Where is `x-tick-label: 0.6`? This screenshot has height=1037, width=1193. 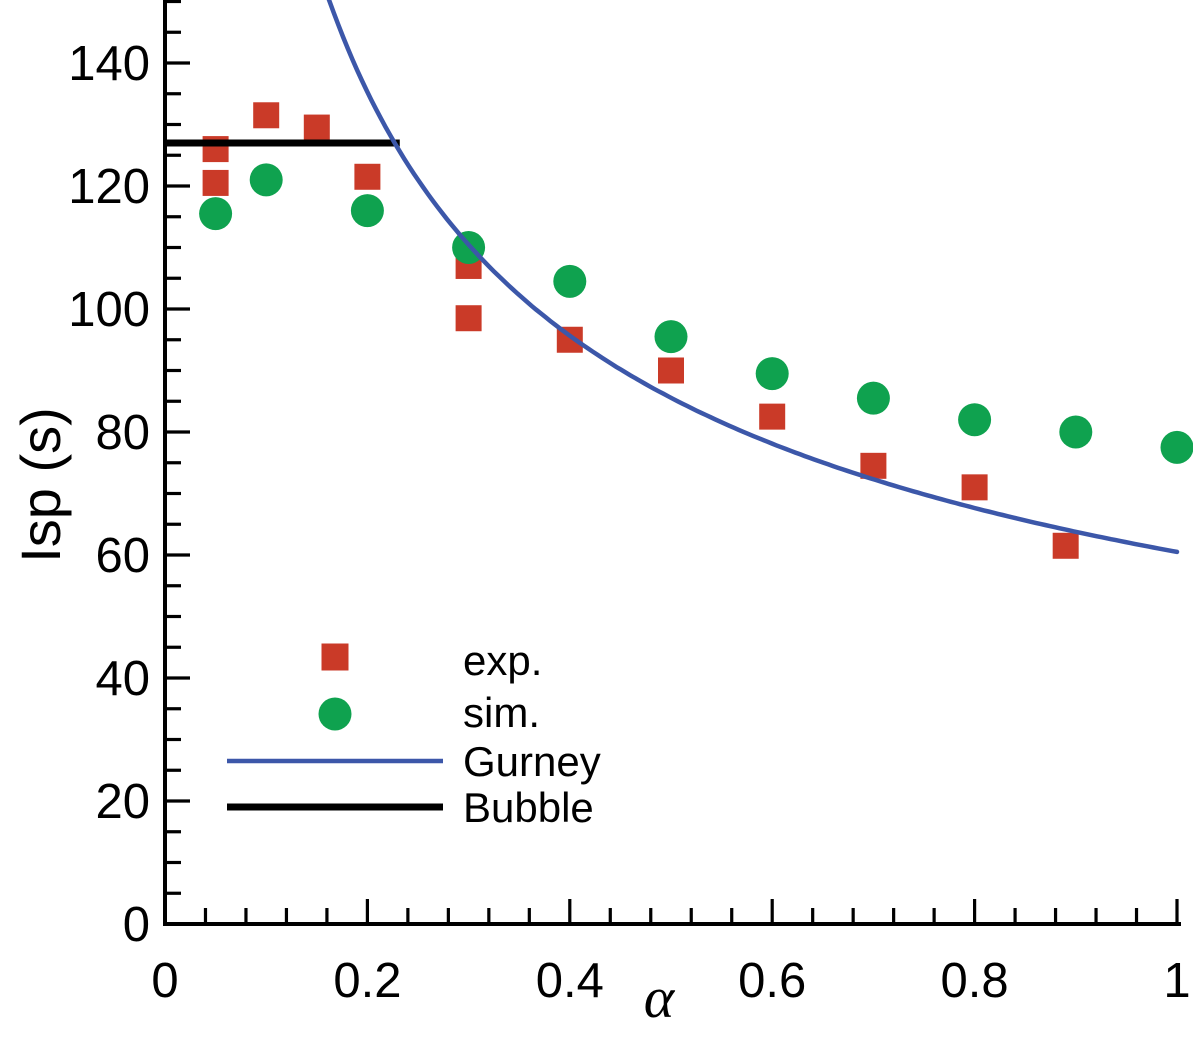 x-tick-label: 0.6 is located at coordinates (772, 981).